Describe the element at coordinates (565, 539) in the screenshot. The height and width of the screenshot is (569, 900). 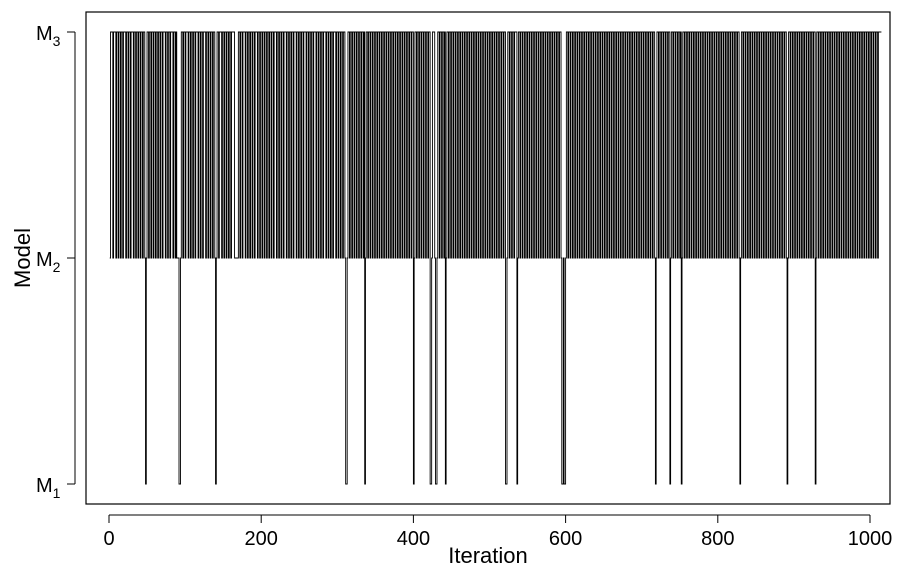
I see `x-tick-label: 600` at that location.